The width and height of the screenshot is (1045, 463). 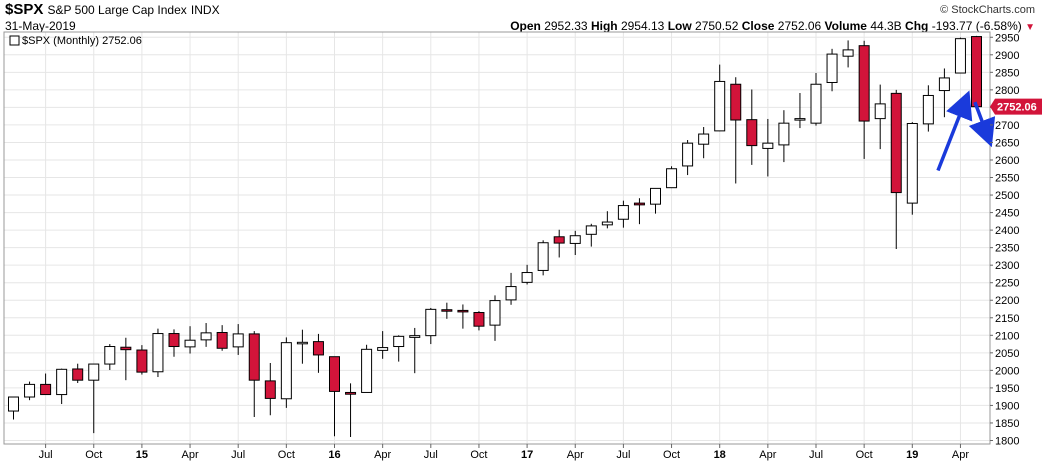 What do you see at coordinates (642, 26) in the screenshot?
I see `high-value: 2954.13` at bounding box center [642, 26].